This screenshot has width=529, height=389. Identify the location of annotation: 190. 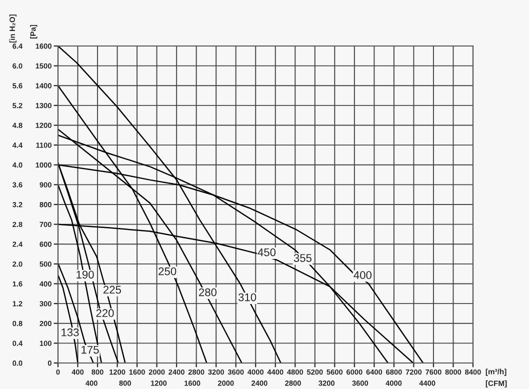
(85, 274).